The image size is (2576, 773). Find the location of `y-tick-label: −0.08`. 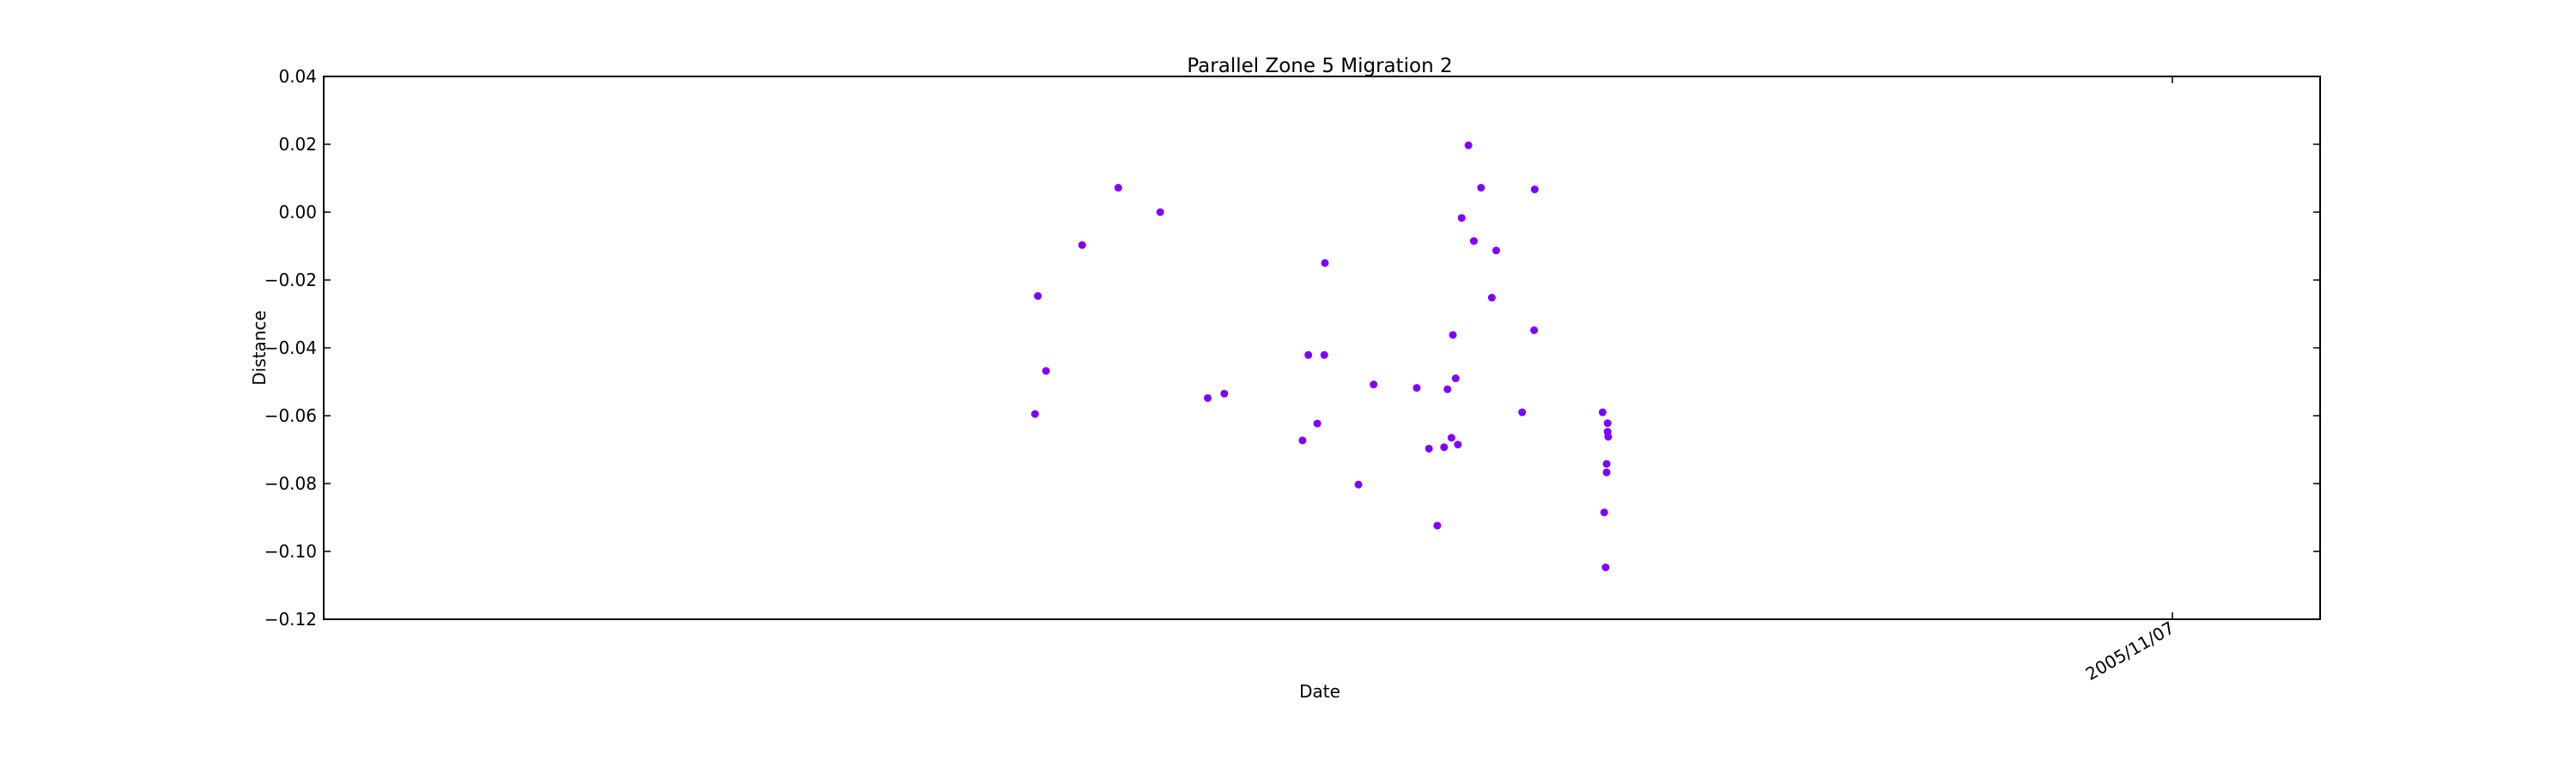

y-tick-label: −0.08 is located at coordinates (291, 484).